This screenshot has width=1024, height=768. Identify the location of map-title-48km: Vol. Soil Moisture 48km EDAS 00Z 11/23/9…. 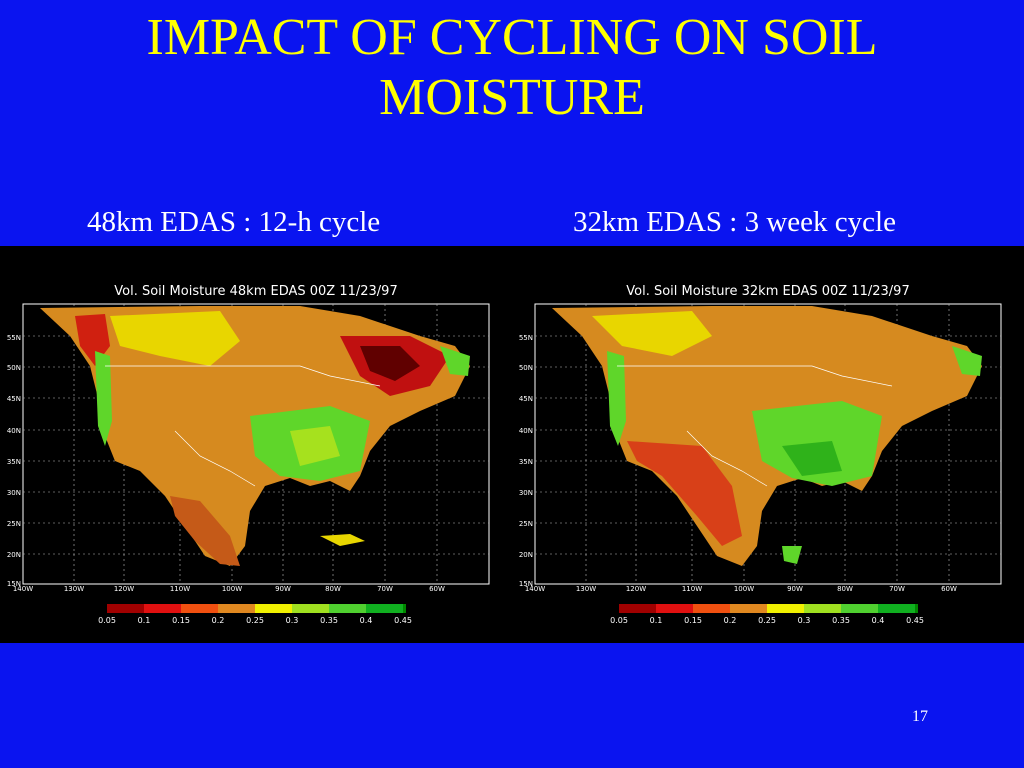
(256, 291).